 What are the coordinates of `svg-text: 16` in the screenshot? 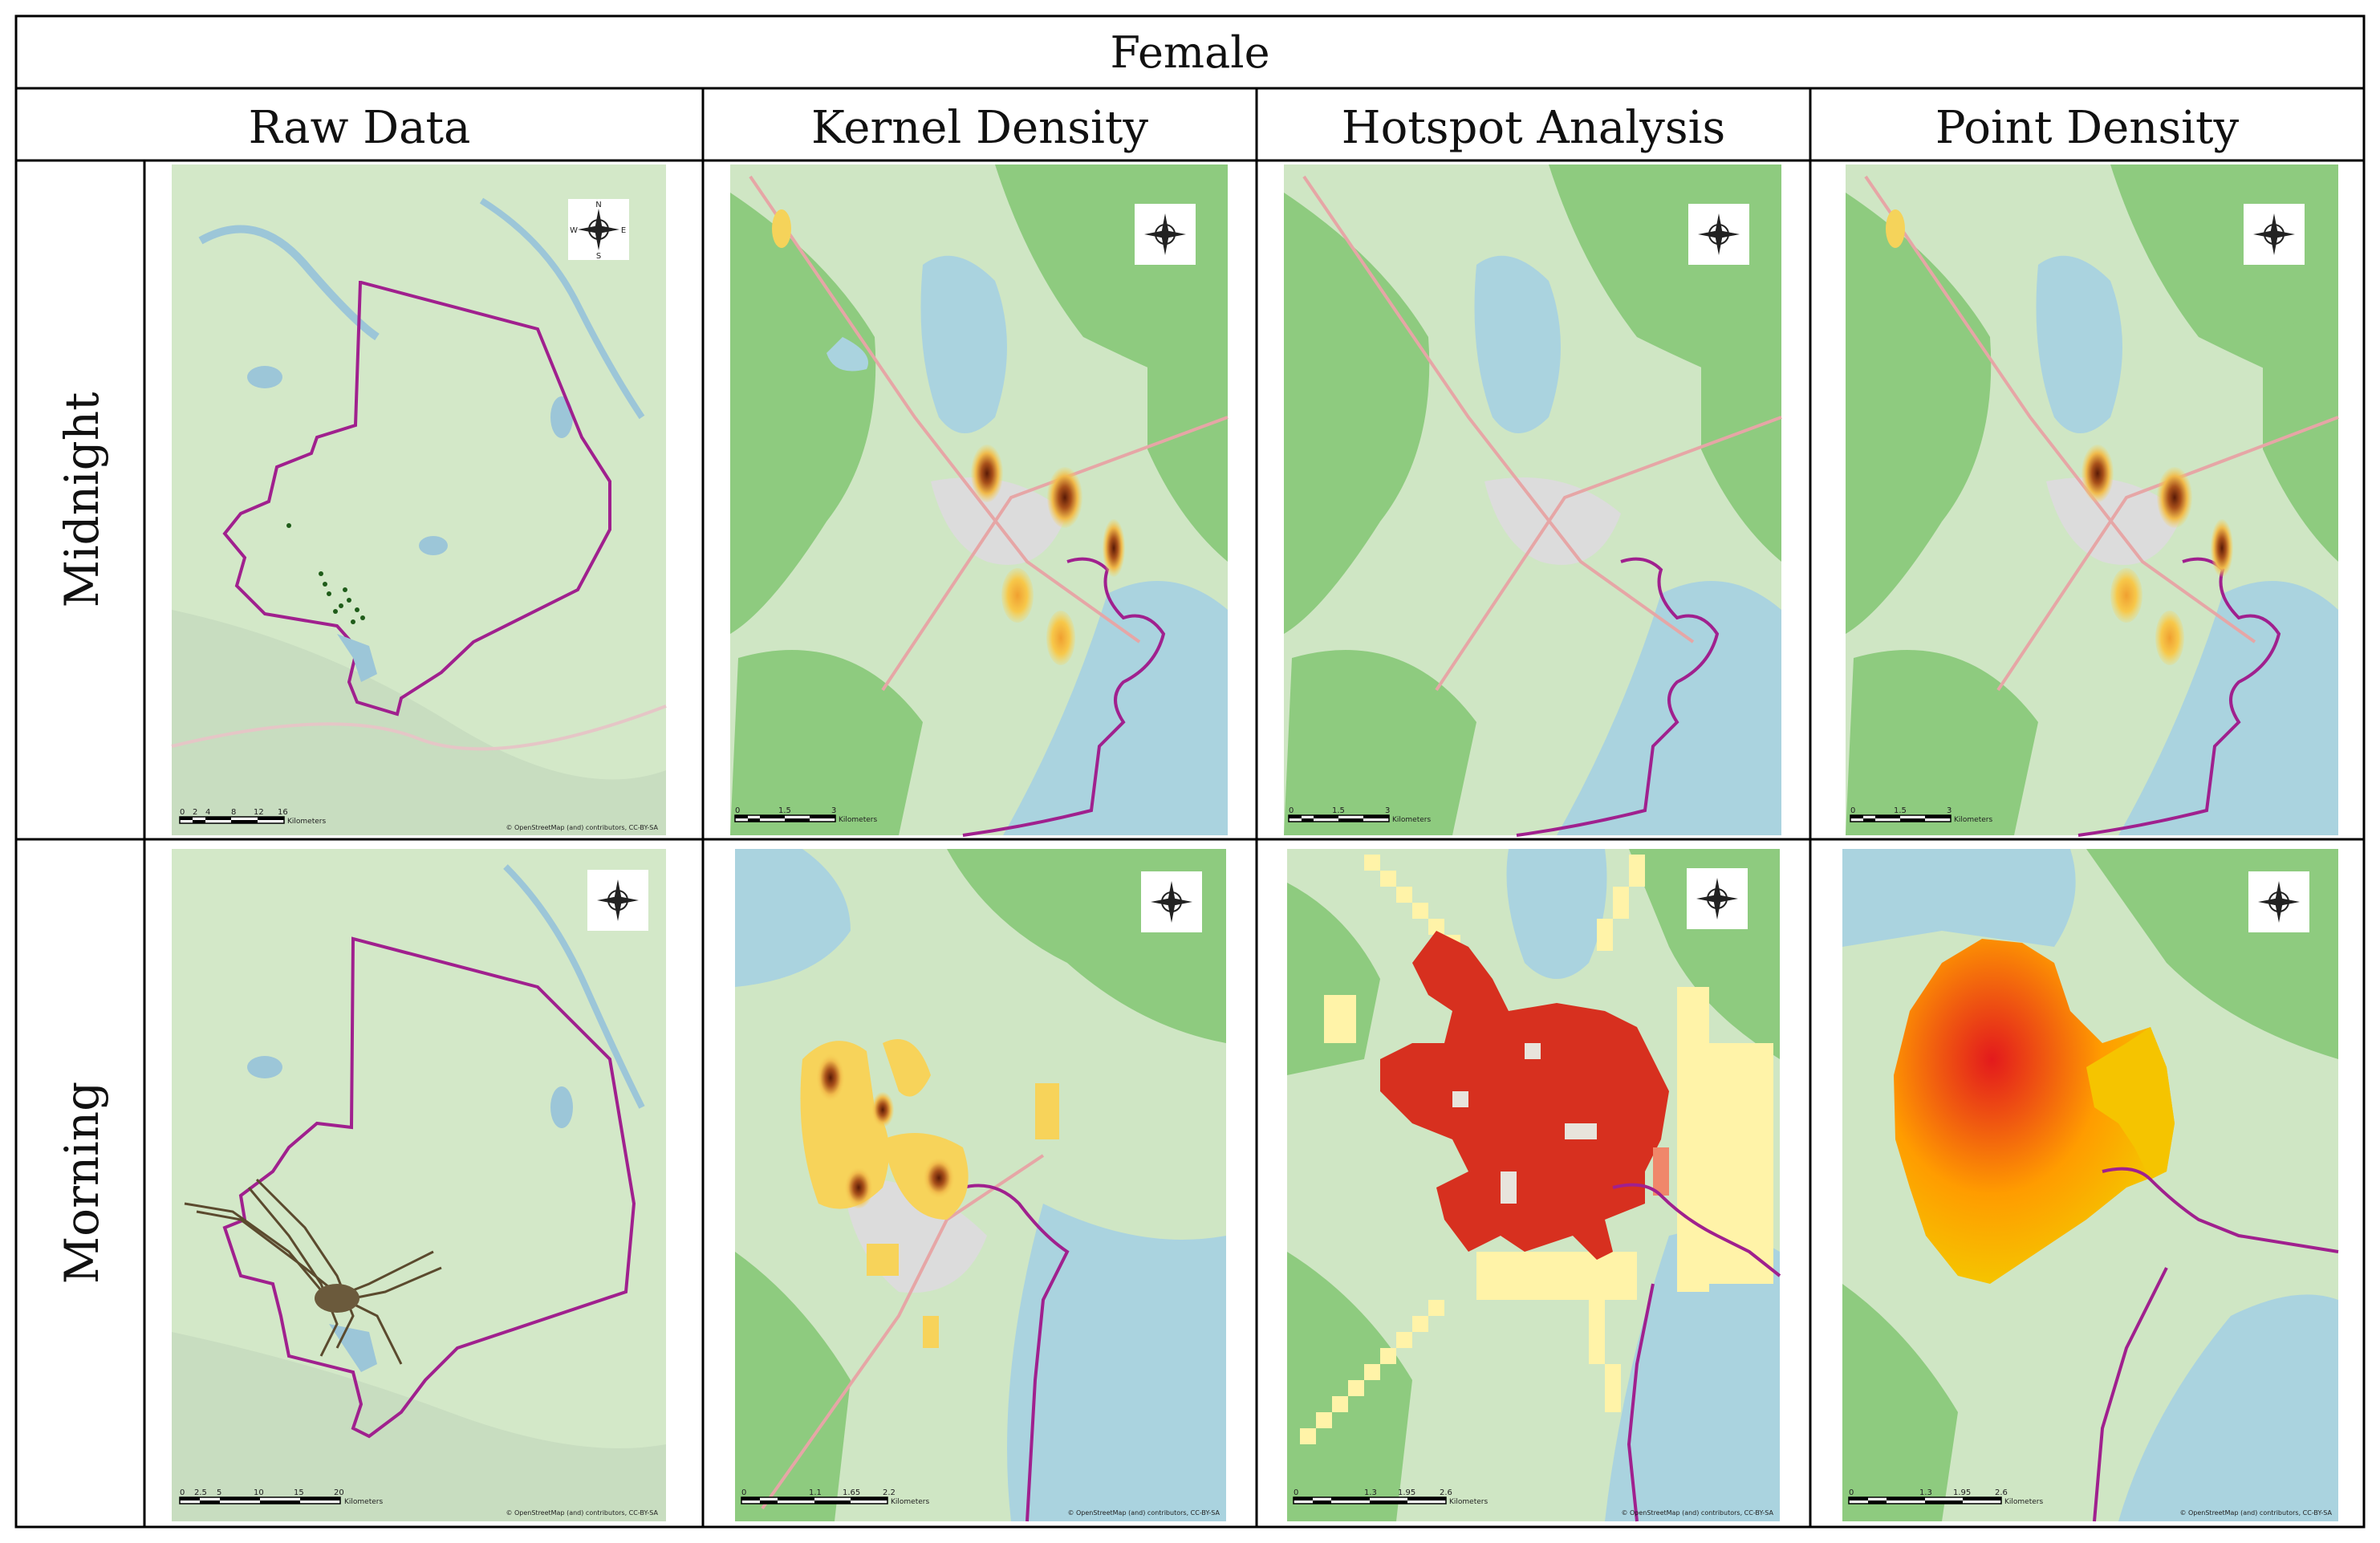 It's located at (283, 812).